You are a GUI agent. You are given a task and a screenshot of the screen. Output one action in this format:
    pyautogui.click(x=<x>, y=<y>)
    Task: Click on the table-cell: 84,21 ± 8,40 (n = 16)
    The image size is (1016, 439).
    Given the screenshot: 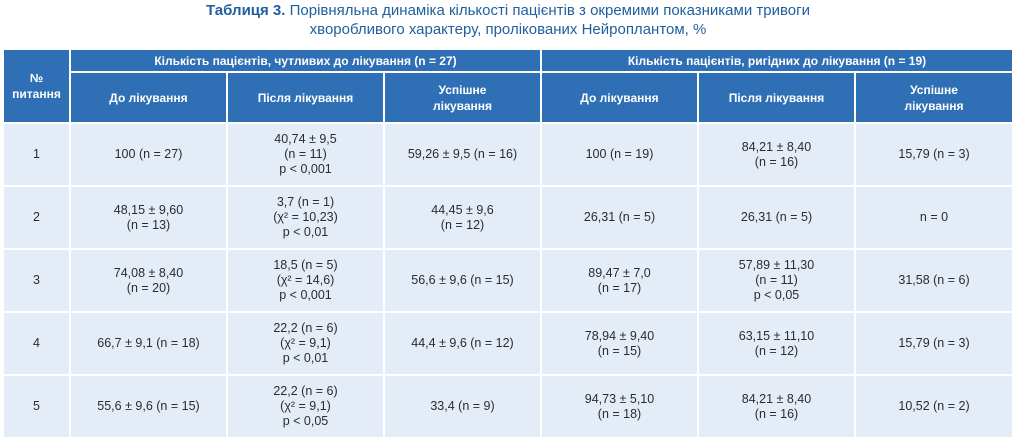 What is the action you would take?
    pyautogui.click(x=776, y=154)
    